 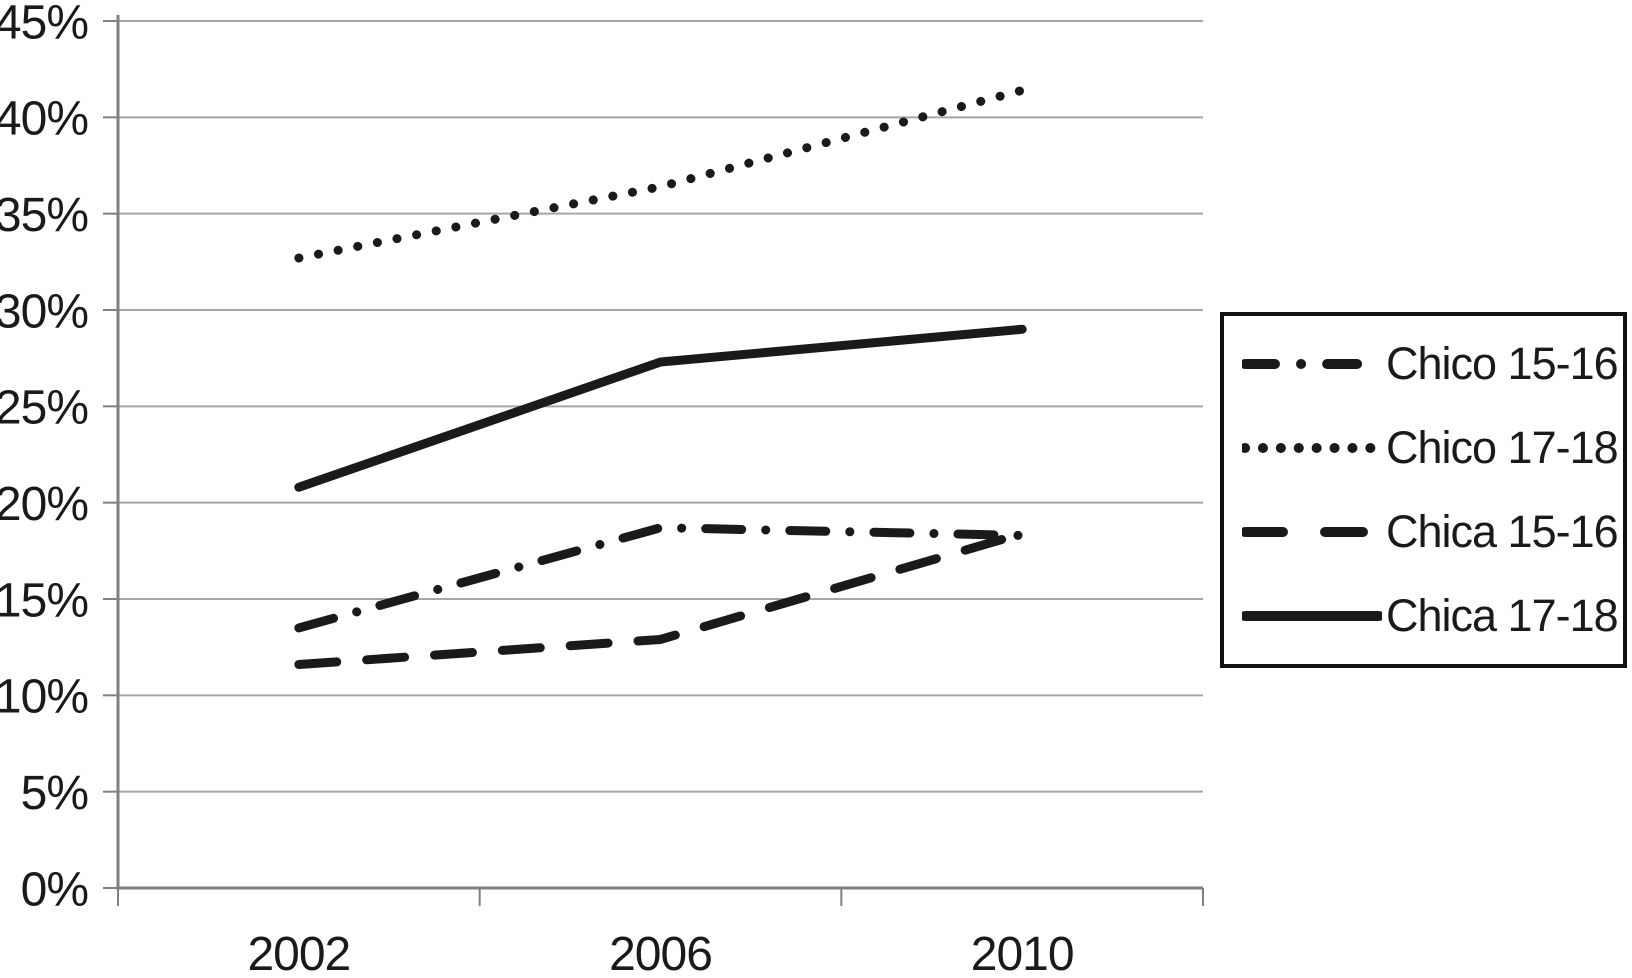 I want to click on legend-sample-dashdot-icon, so click(x=1312, y=364).